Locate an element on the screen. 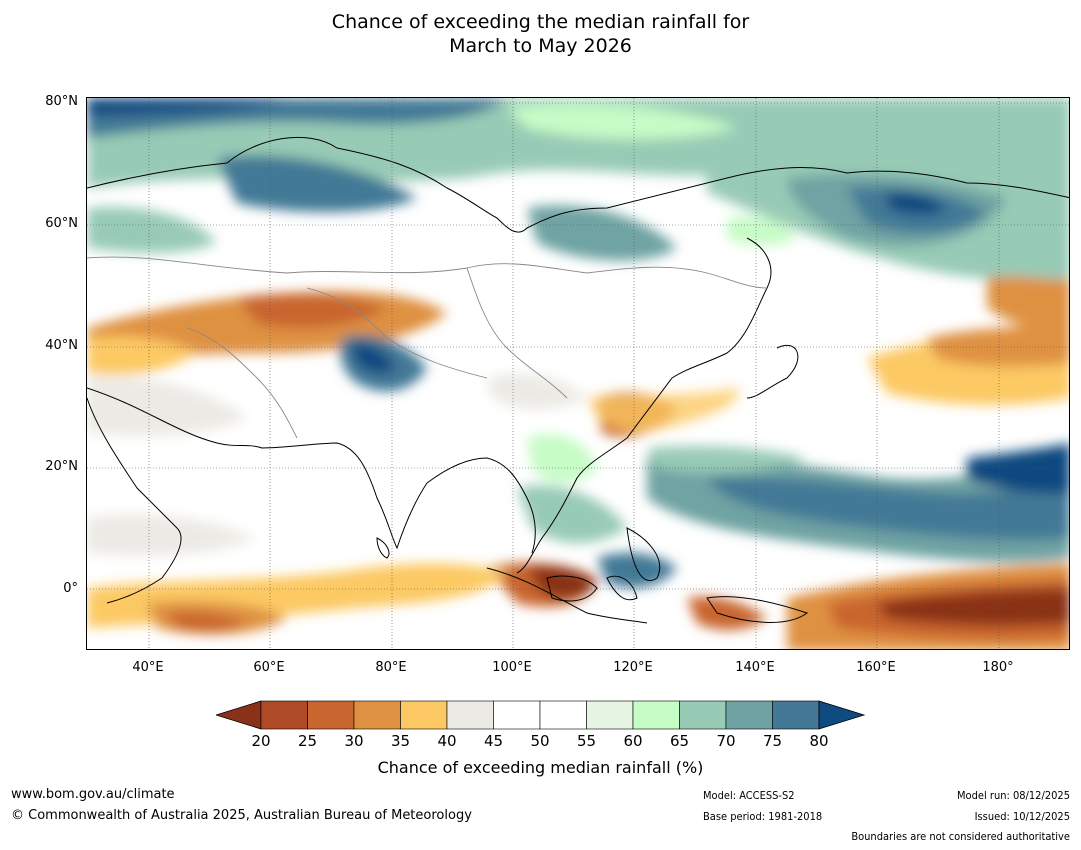  colorbar-tick-20: 20 is located at coordinates (261, 741).